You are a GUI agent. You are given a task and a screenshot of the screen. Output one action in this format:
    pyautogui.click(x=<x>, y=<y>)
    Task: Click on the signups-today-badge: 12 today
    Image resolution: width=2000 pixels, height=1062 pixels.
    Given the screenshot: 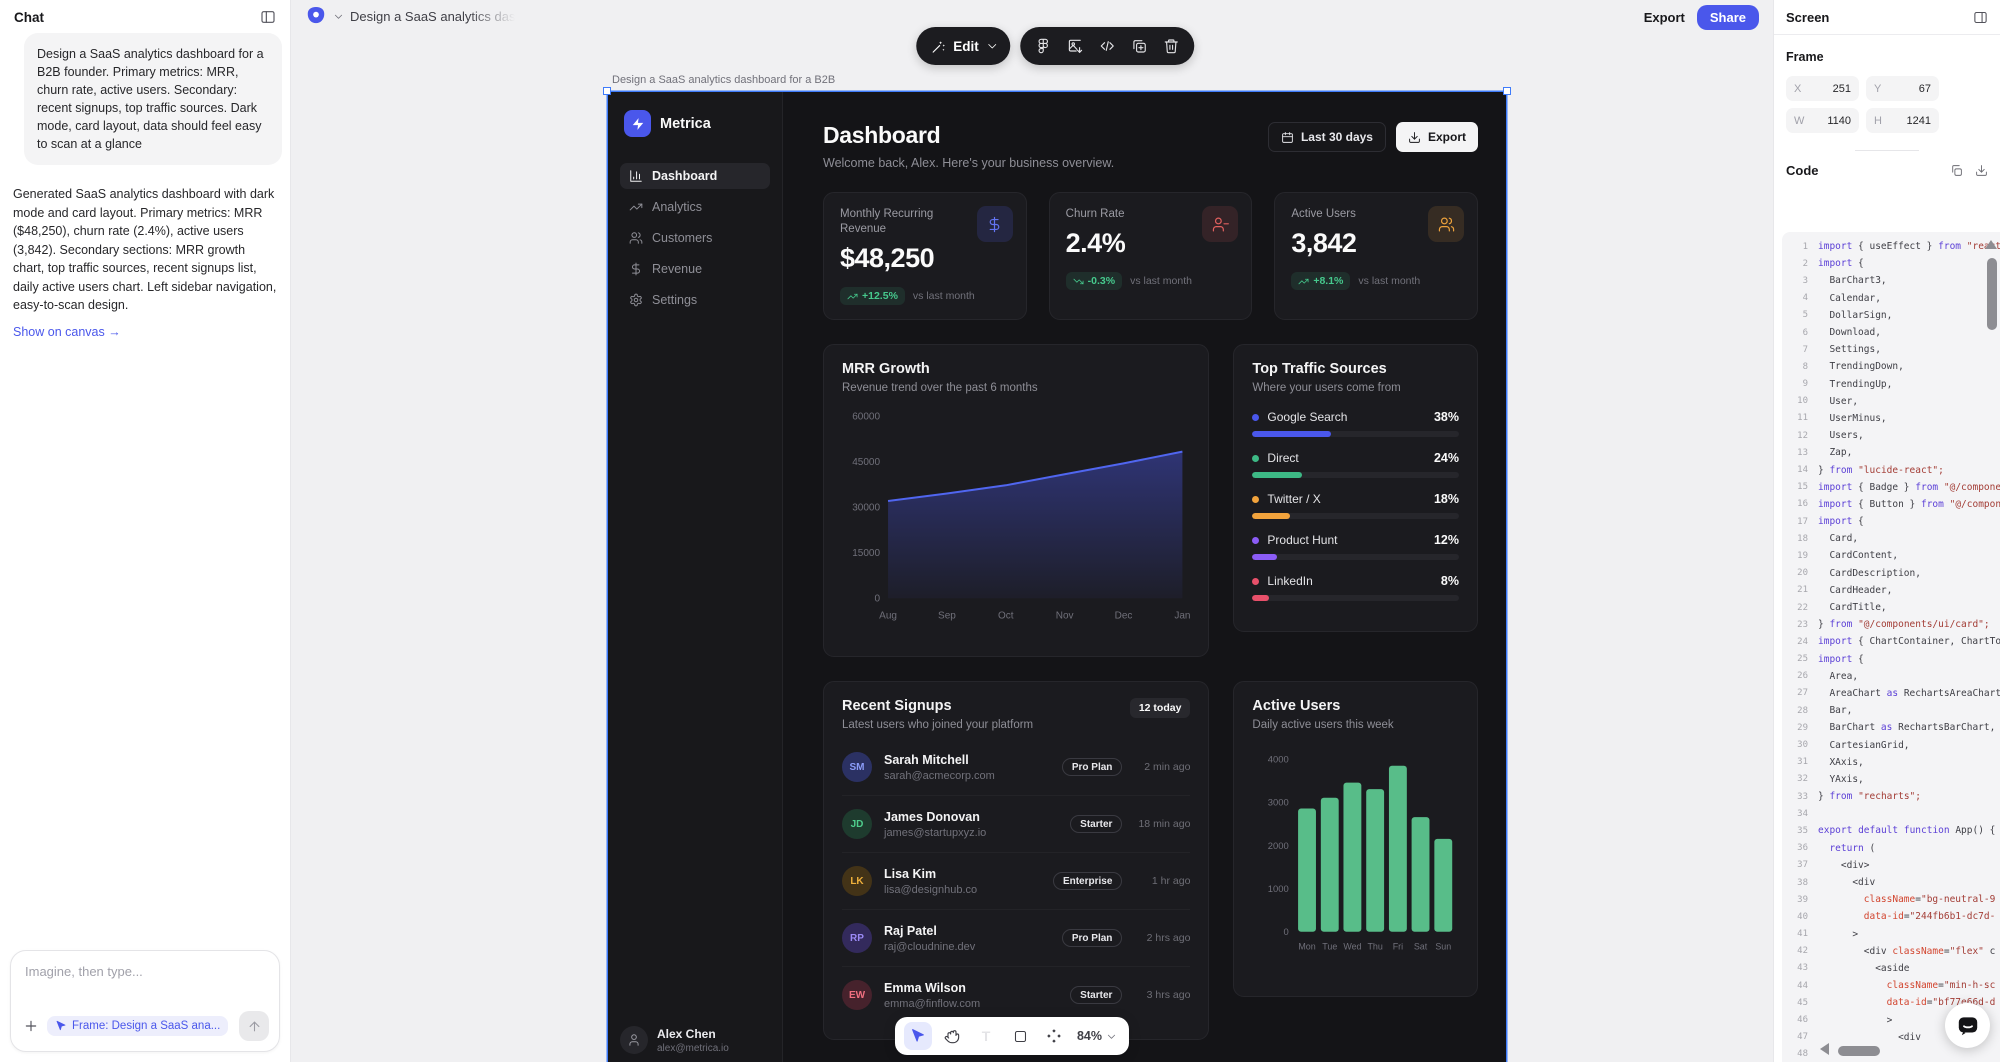 What is the action you would take?
    pyautogui.click(x=1160, y=708)
    